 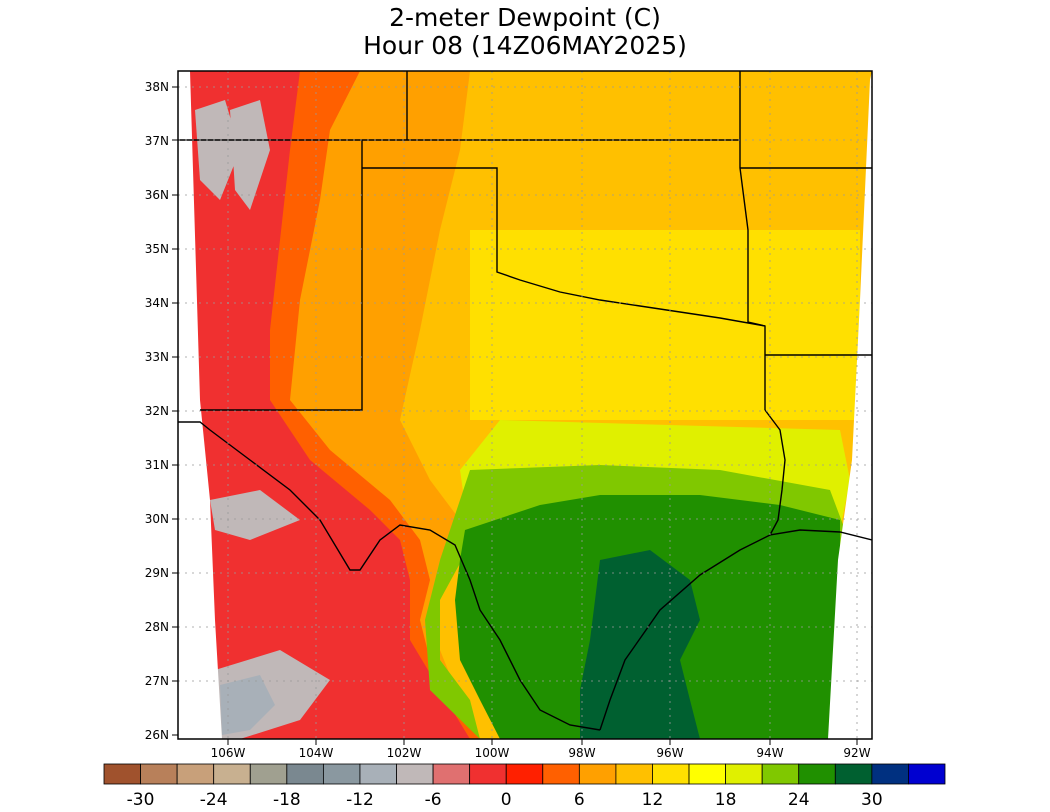 What do you see at coordinates (799, 800) in the screenshot?
I see `colorbar-label: 24` at bounding box center [799, 800].